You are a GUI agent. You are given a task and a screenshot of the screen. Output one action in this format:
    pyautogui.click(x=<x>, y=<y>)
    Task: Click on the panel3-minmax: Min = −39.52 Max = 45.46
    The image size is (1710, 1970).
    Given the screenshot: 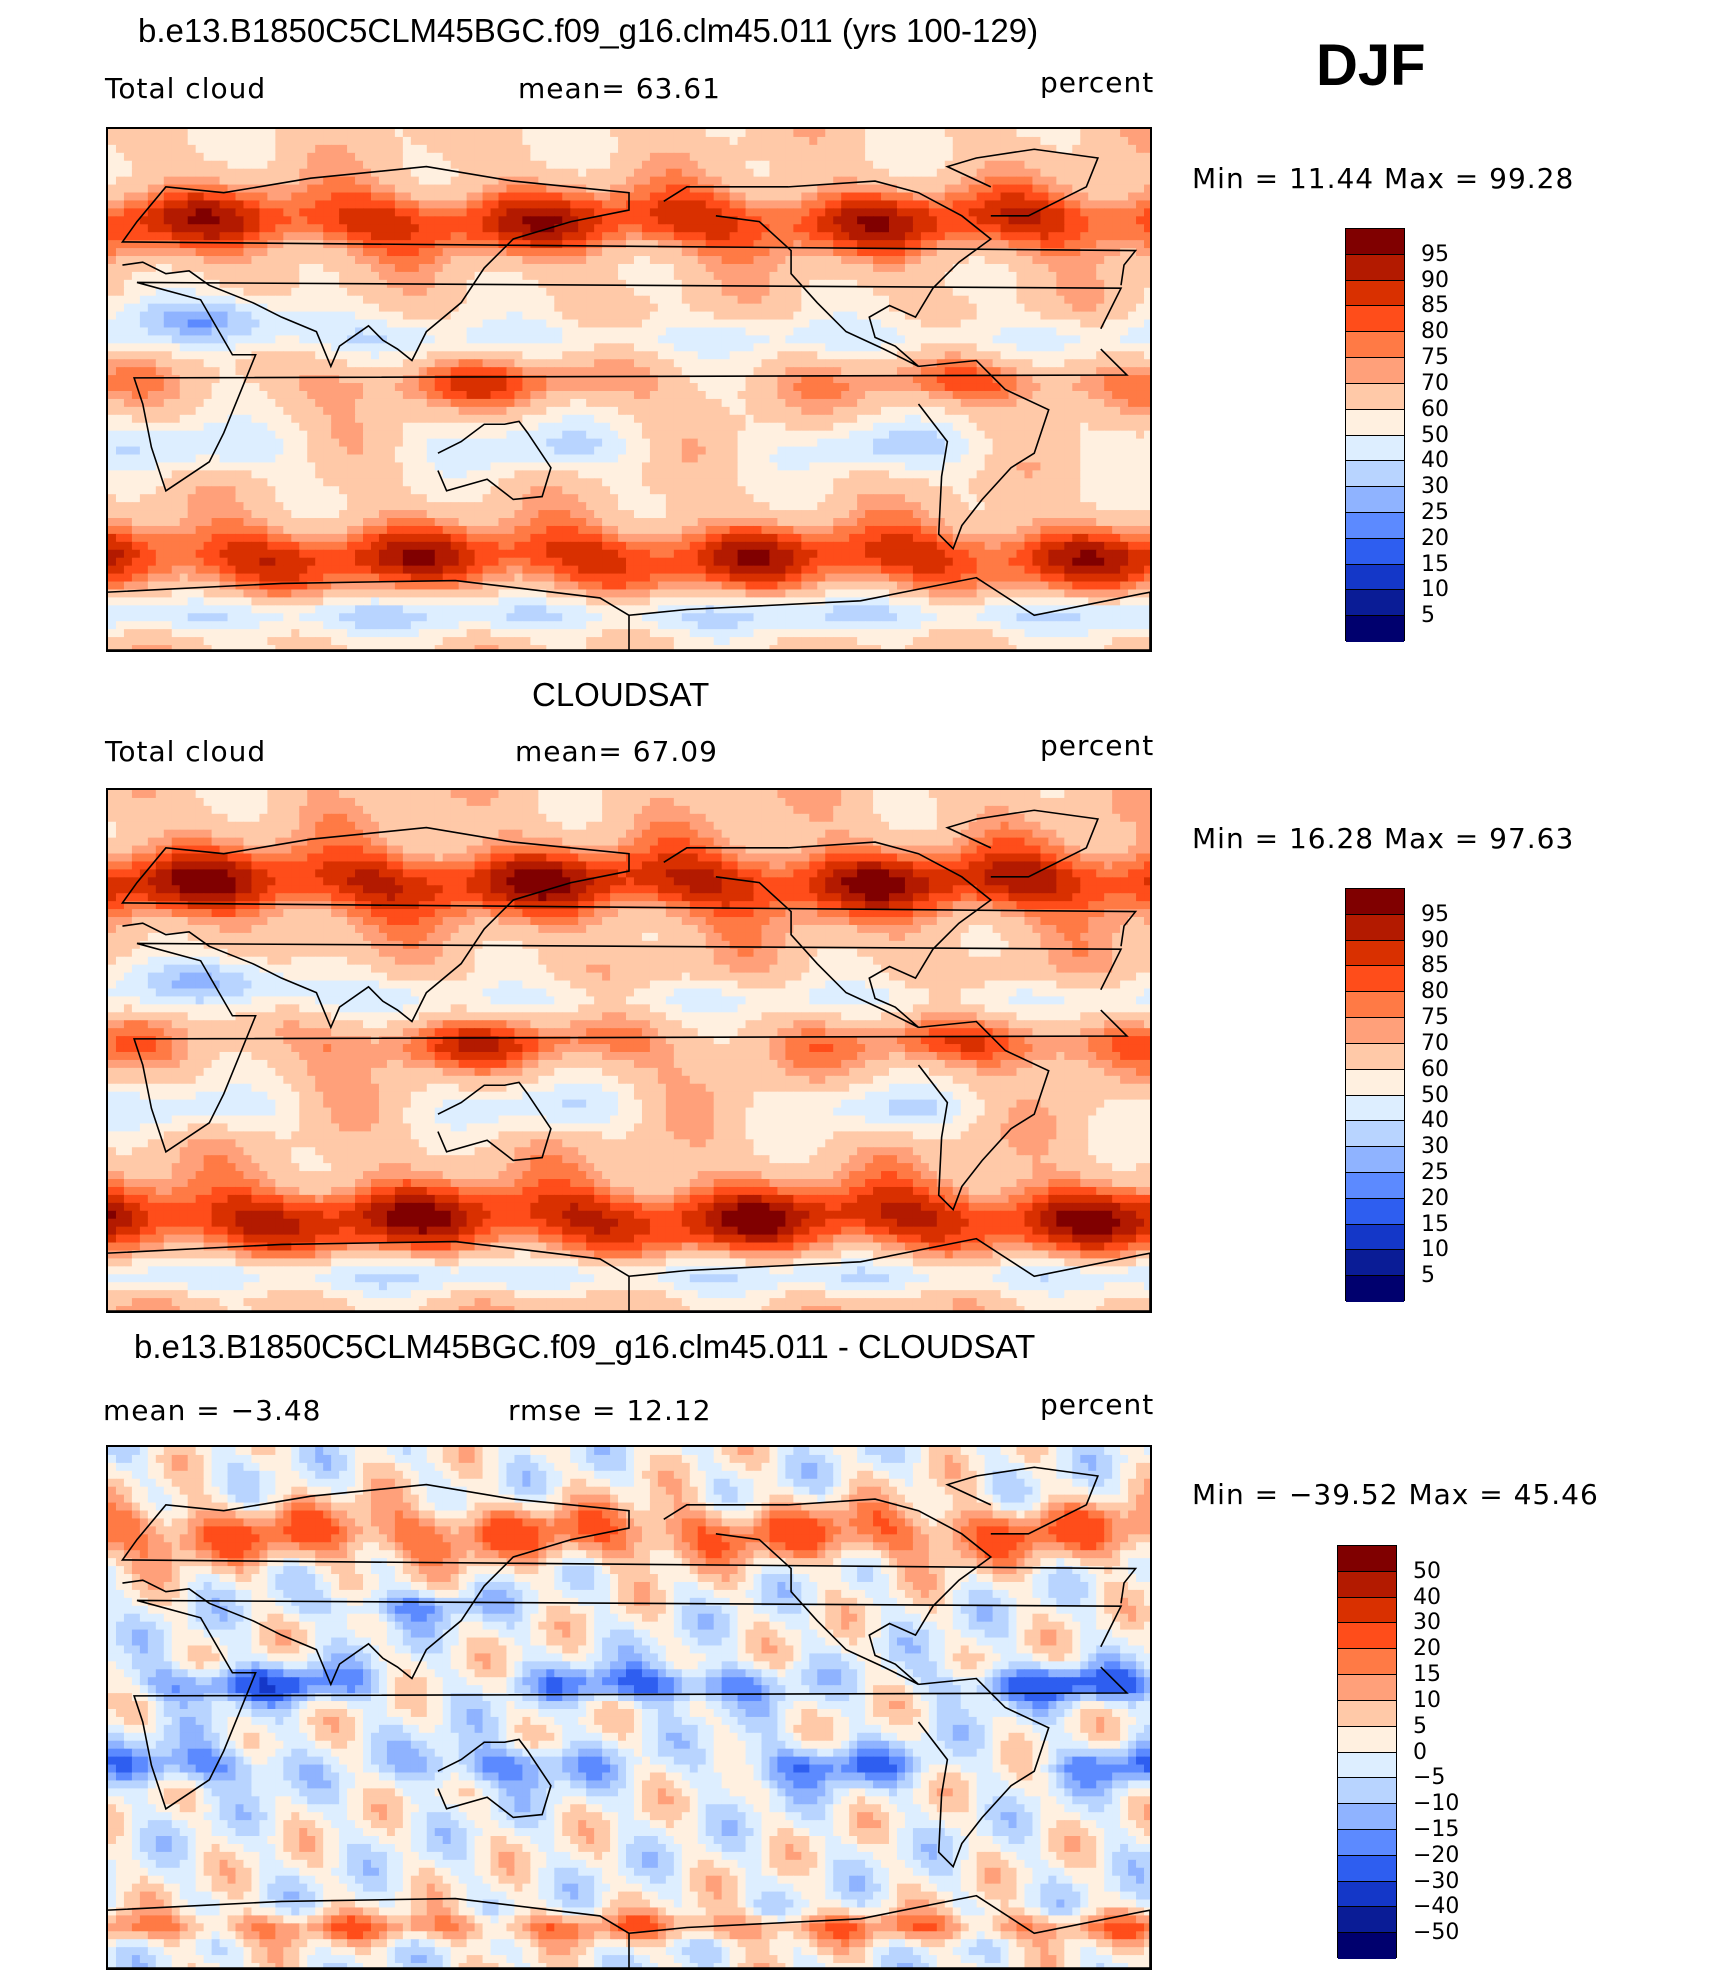 What is the action you would take?
    pyautogui.click(x=1395, y=1494)
    